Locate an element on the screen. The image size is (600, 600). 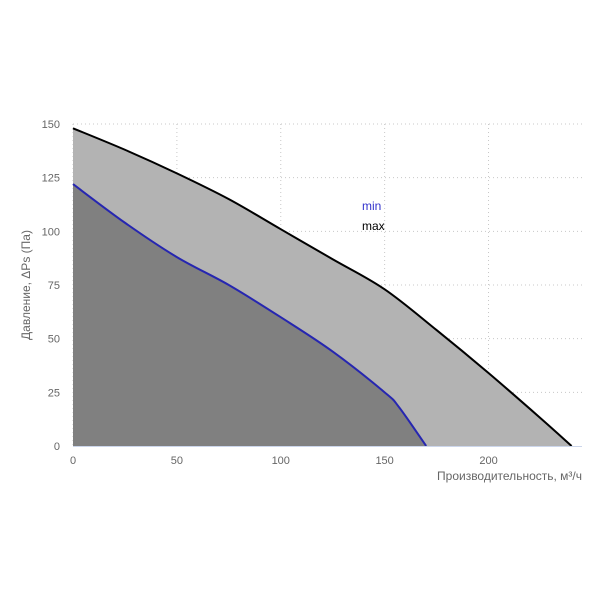
y-tick-label: 0 is located at coordinates (57, 447).